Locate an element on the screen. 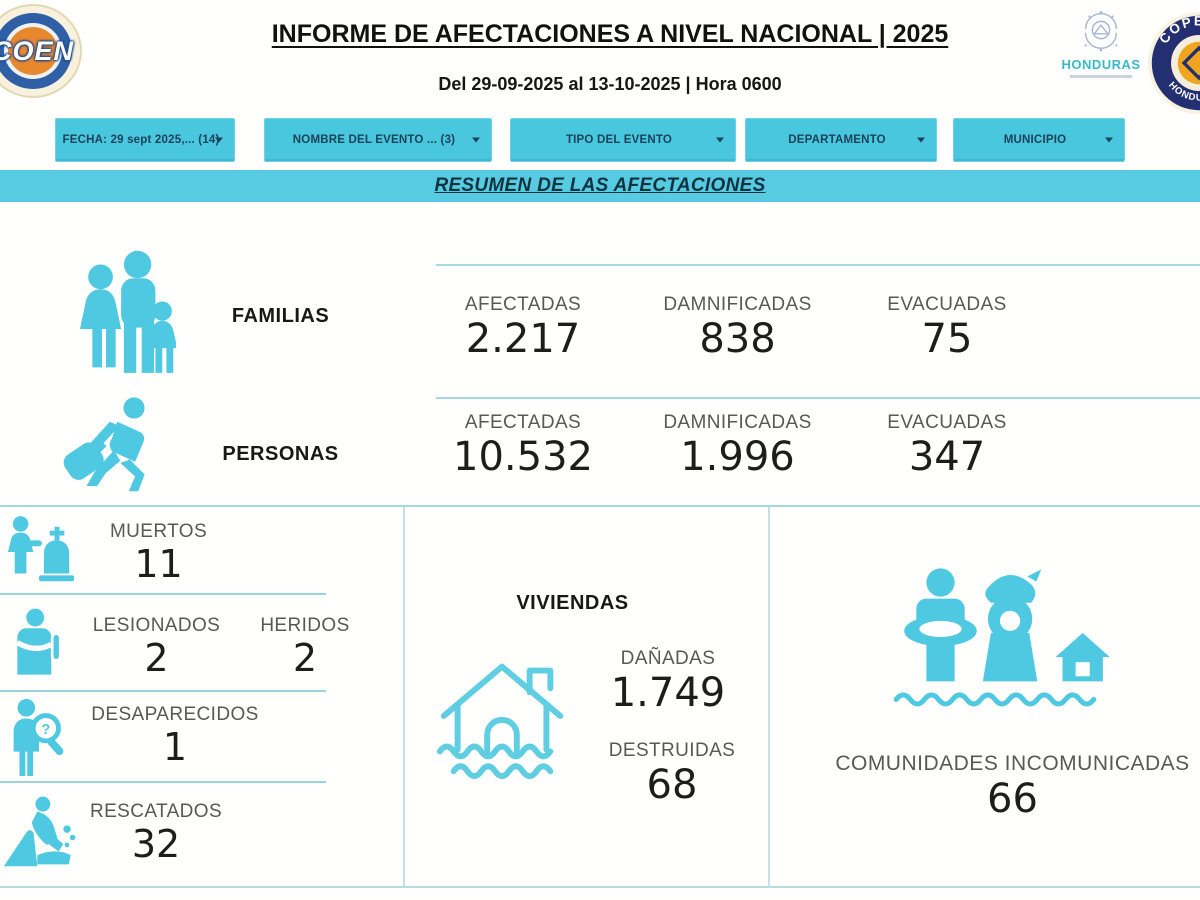 The image size is (1200, 900). filter-fecha-dropdown: FECHA: 29 sept 2025,... (14) is located at coordinates (145, 140).